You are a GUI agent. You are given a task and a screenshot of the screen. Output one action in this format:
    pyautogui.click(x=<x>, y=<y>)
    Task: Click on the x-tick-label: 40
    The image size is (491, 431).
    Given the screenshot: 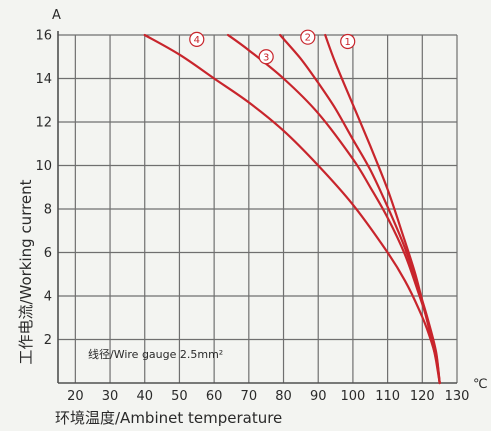 What is the action you would take?
    pyautogui.click(x=144, y=396)
    